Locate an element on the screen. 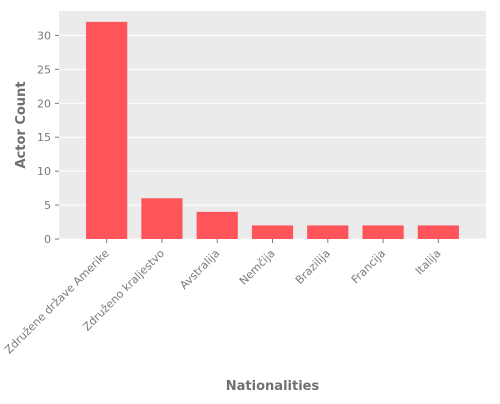 The image size is (500, 404). x-axis-title: Nationalities is located at coordinates (273, 386).